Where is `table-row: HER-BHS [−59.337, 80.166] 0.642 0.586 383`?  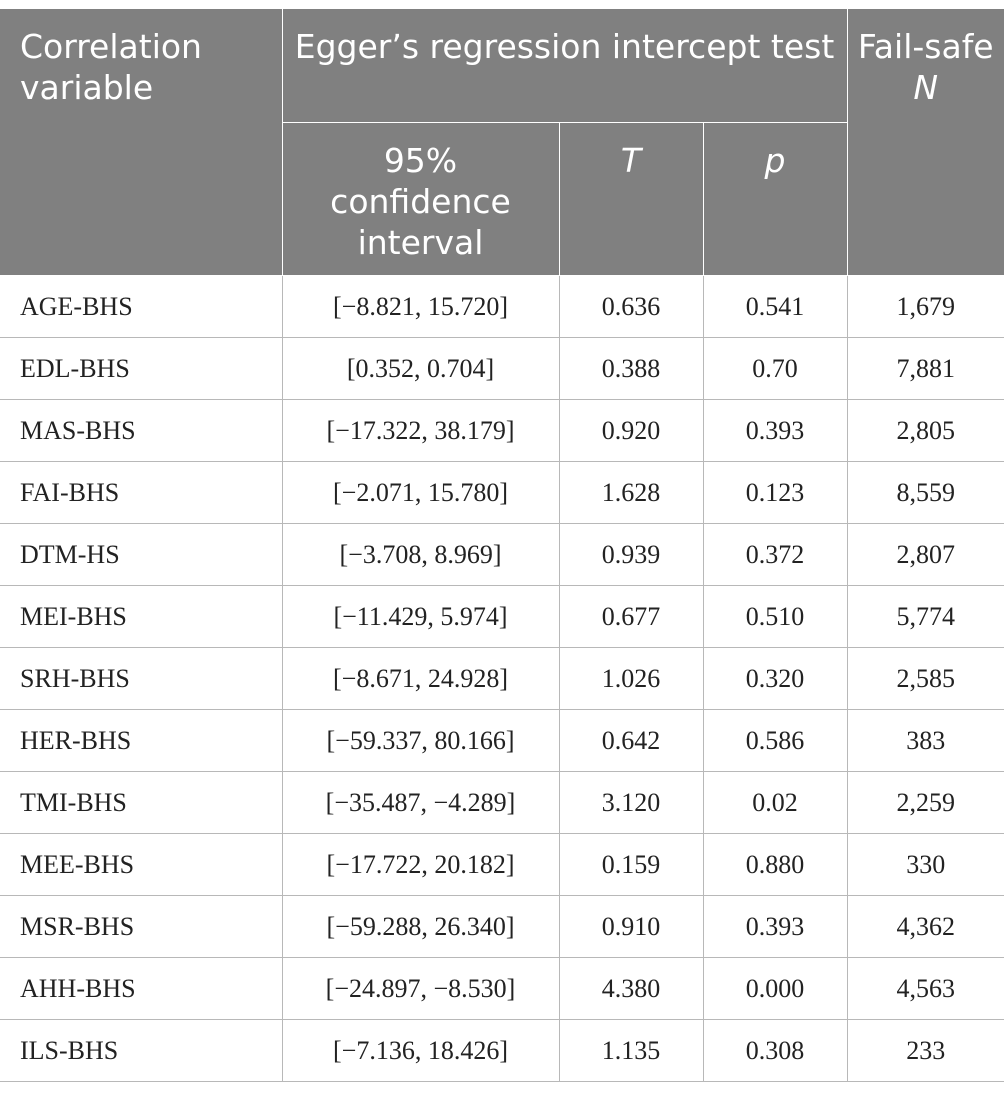 table-row: HER-BHS [−59.337, 80.166] 0.642 0.586 383 is located at coordinates (502, 740).